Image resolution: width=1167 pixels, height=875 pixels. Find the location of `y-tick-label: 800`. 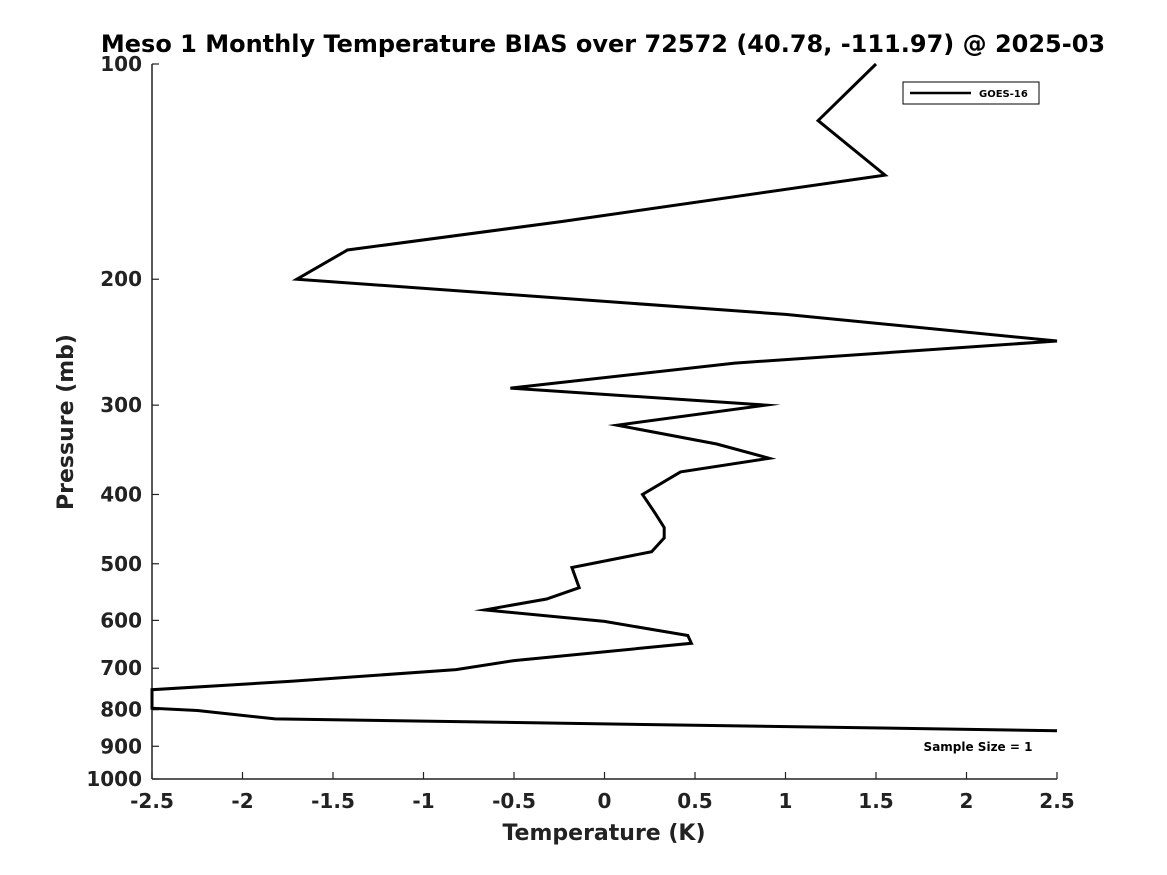

y-tick-label: 800 is located at coordinates (121, 710).